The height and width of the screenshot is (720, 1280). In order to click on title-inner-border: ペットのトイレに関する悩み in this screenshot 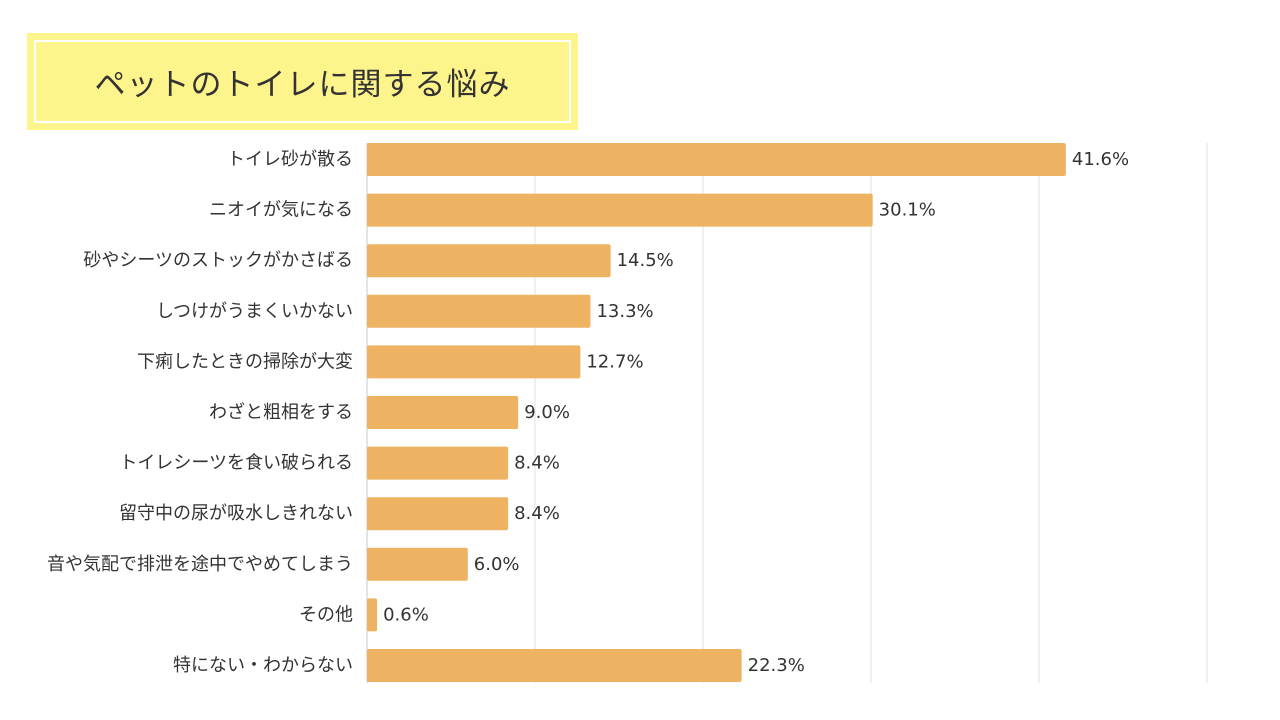, I will do `click(302, 81)`.